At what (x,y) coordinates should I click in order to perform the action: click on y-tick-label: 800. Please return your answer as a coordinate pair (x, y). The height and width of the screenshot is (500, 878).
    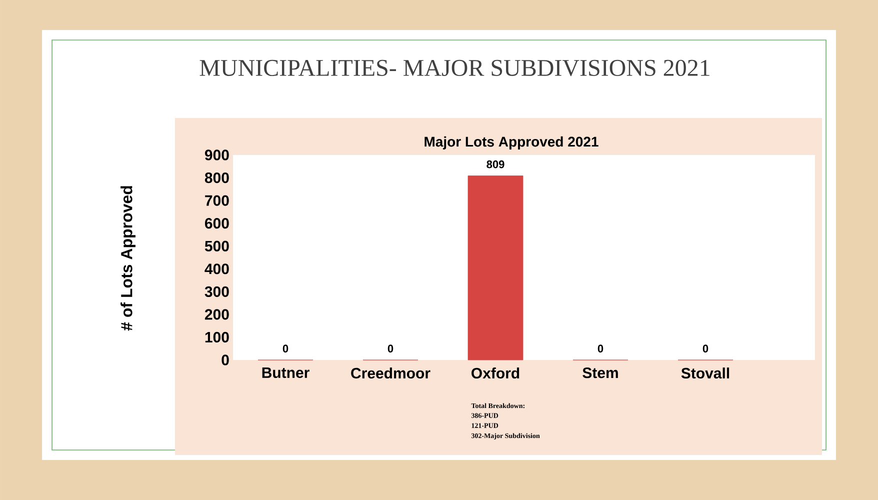
    Looking at the image, I should click on (216, 178).